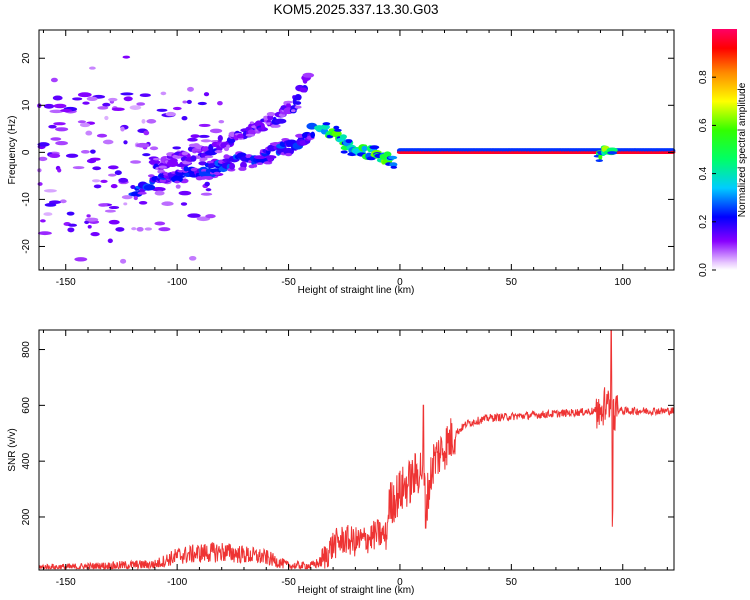  I want to click on colorbar-tick-label: 0.6, so click(703, 125).